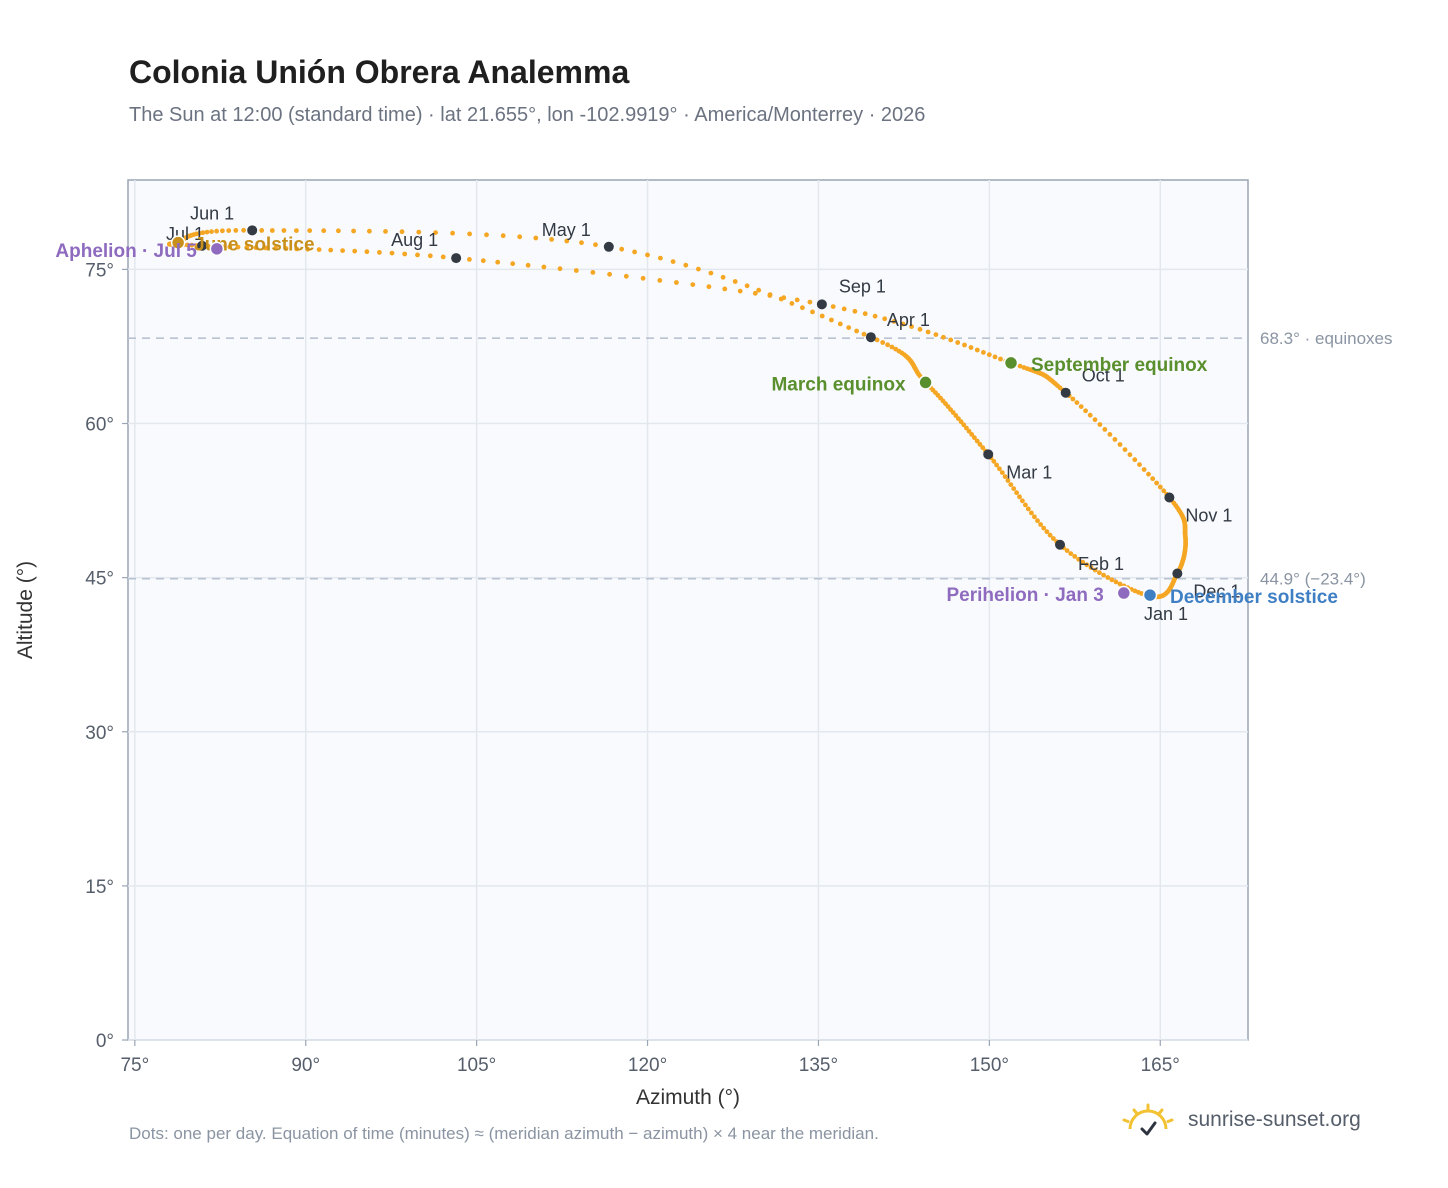 Image resolution: width=1448 pixels, height=1188 pixels. I want to click on brand-name: sunrise-sunset.org, so click(1274, 1119).